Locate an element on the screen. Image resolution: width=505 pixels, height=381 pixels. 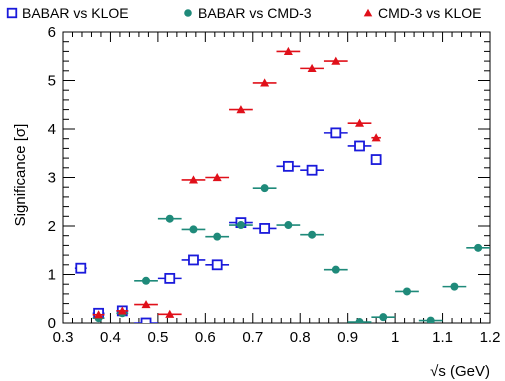
y-tick-label: 4 is located at coordinates (52, 129).